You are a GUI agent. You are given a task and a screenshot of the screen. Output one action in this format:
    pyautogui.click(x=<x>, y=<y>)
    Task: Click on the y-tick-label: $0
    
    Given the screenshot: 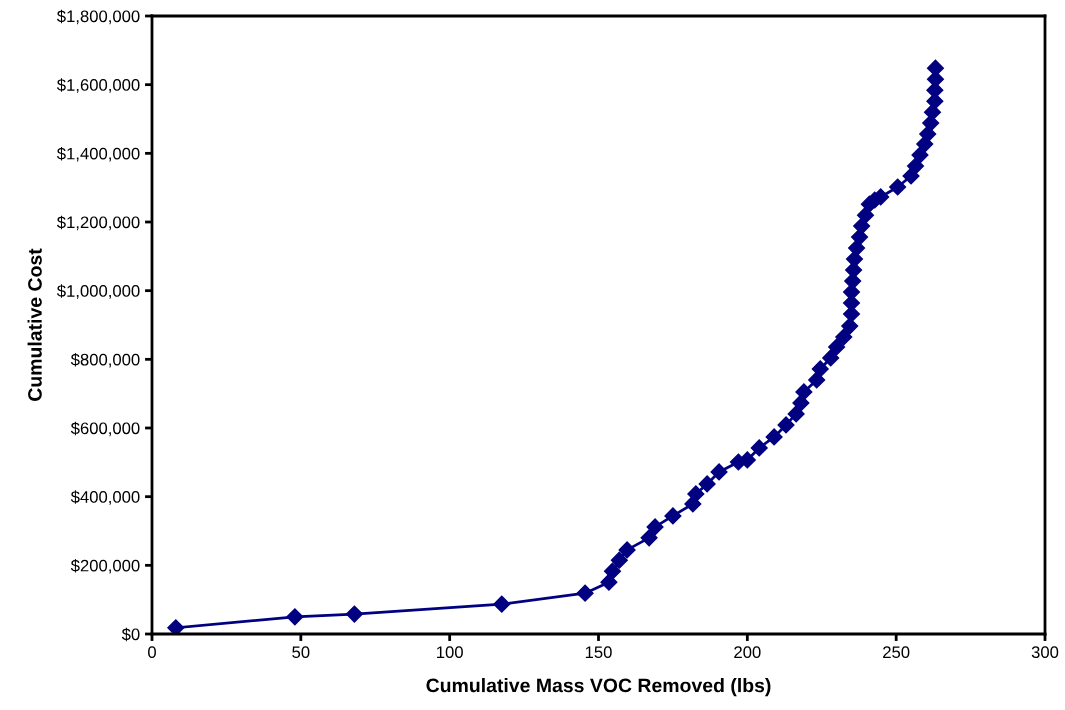 What is the action you would take?
    pyautogui.click(x=130, y=634)
    